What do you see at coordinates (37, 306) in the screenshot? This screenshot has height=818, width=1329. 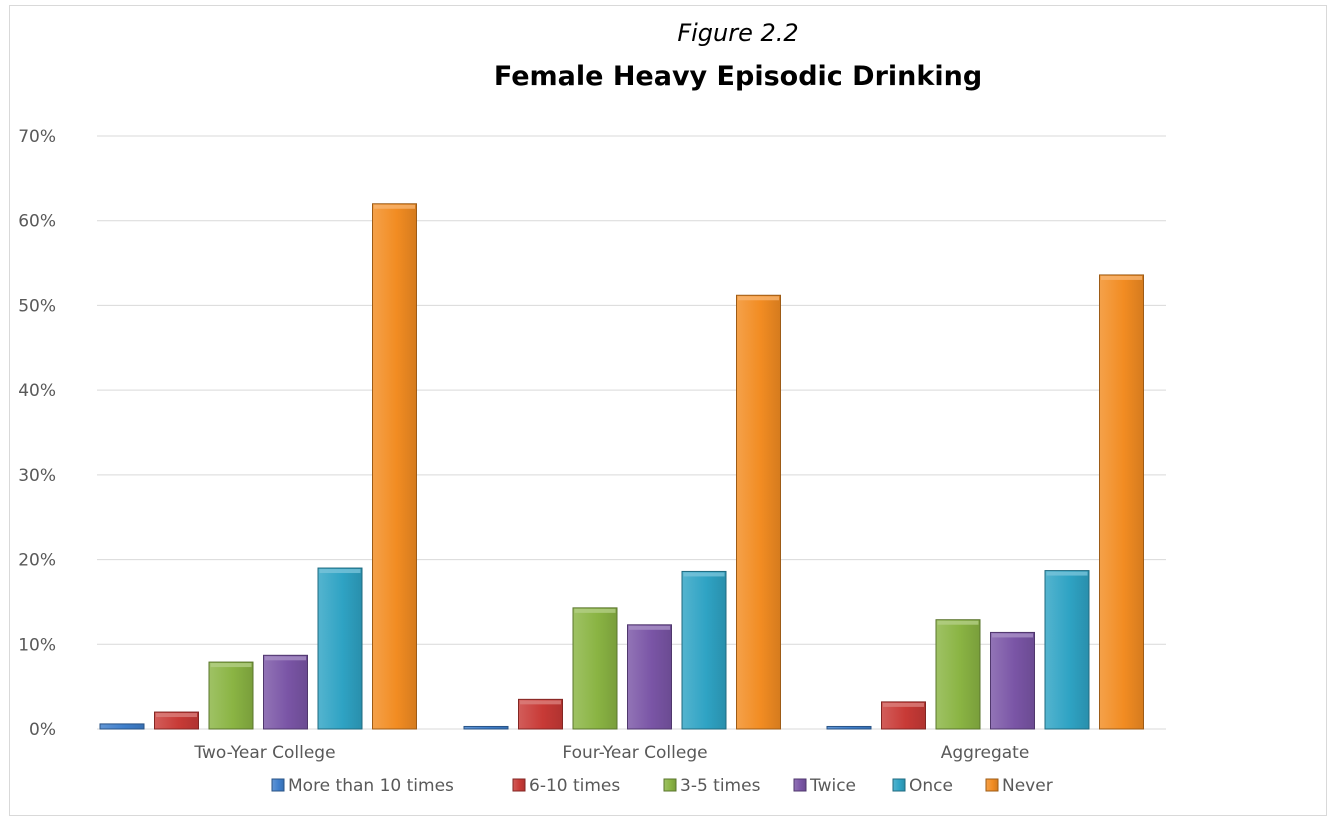 I see `y-tick-label: 50%` at bounding box center [37, 306].